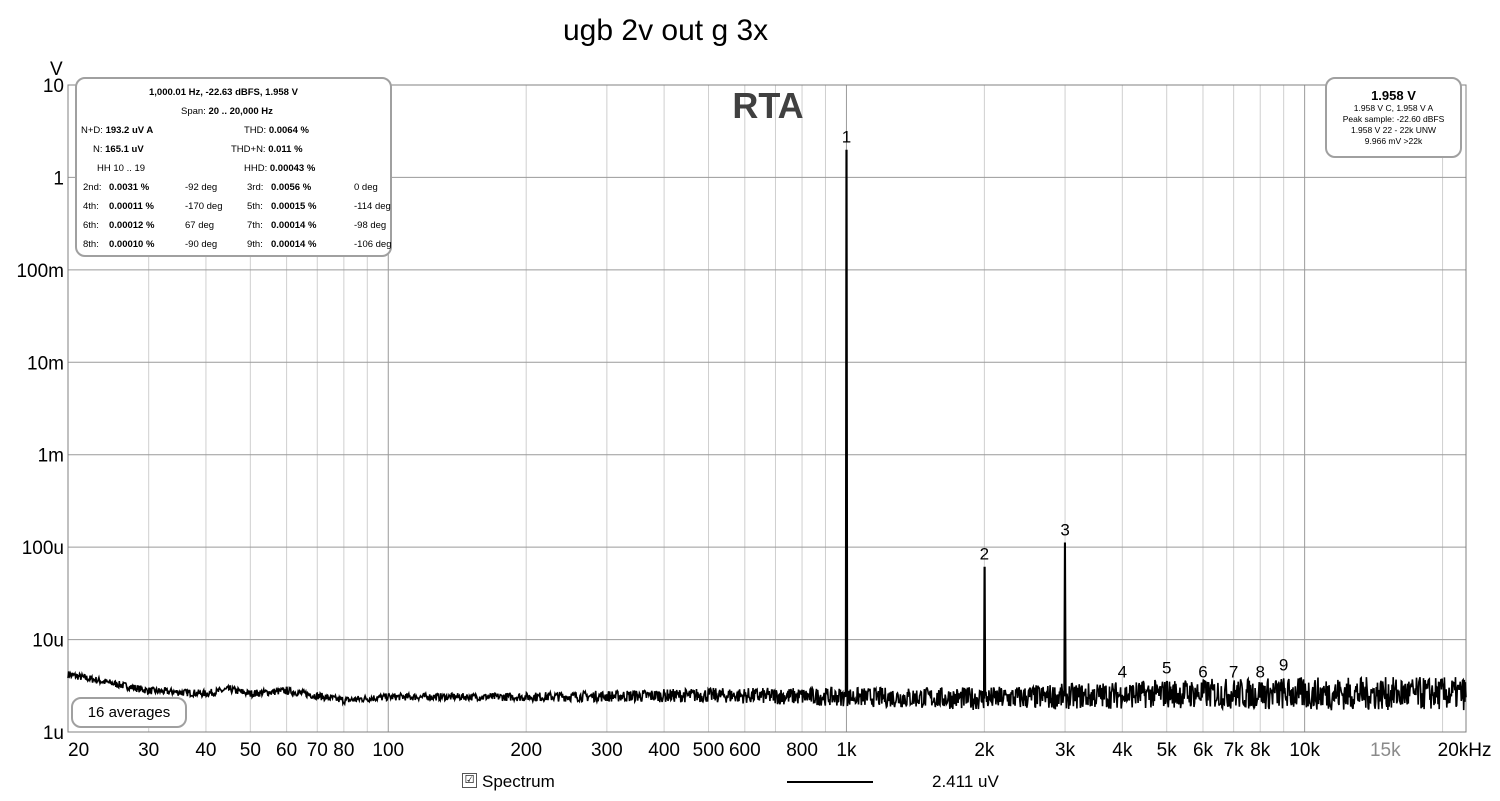  Describe the element at coordinates (200, 225) in the screenshot. I see `harm-phase: 67 deg` at that location.